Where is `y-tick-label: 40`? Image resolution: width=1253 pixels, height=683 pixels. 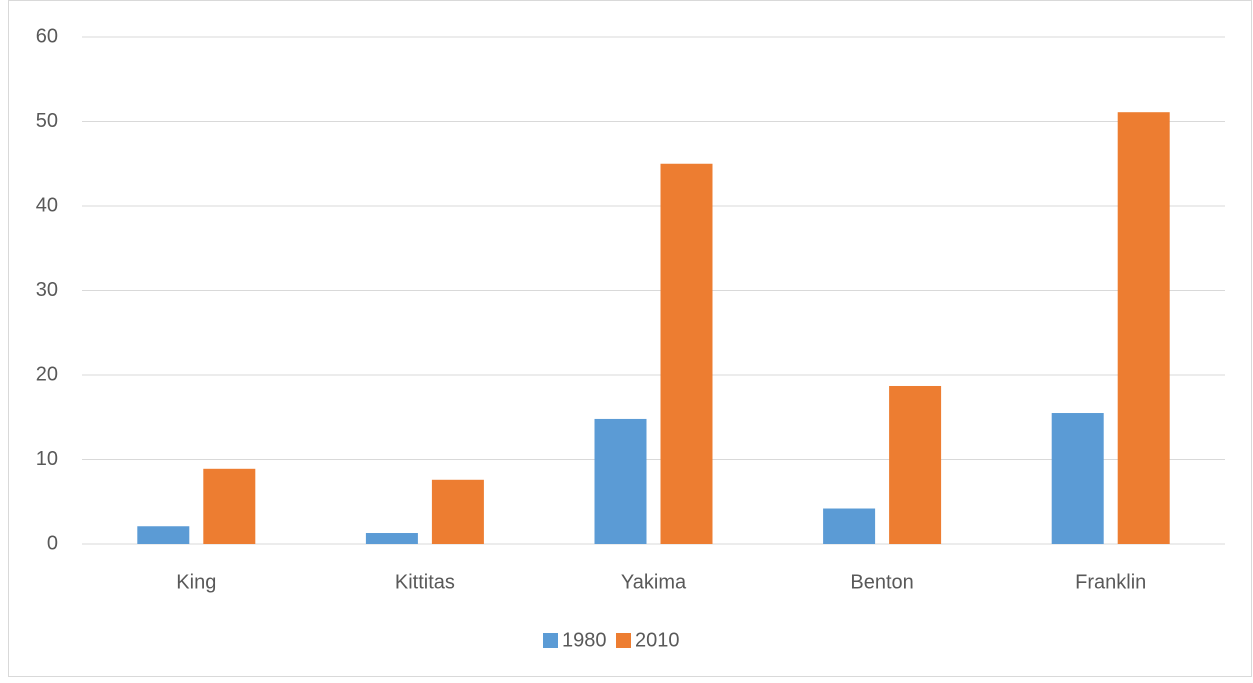
y-tick-label: 40 is located at coordinates (47, 205).